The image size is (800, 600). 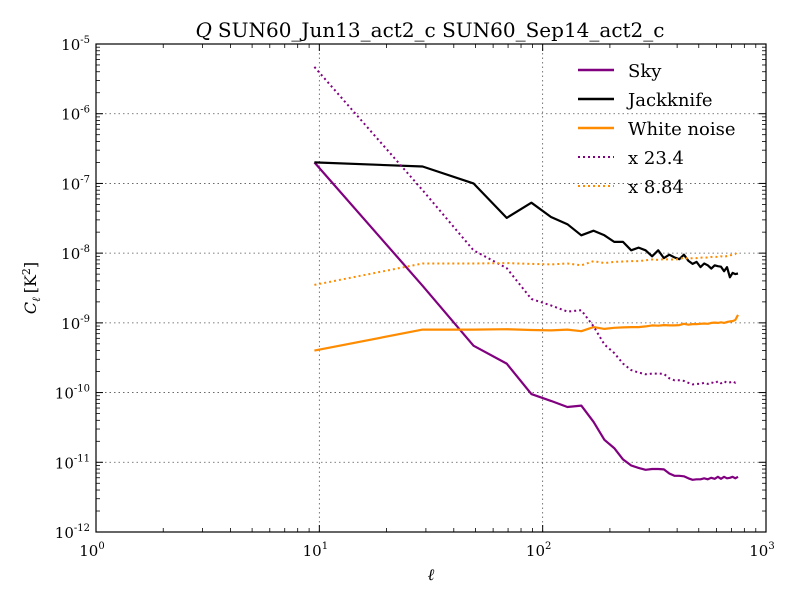 I want to click on y-tick-label: 10⁻⁵, so click(x=75, y=44).